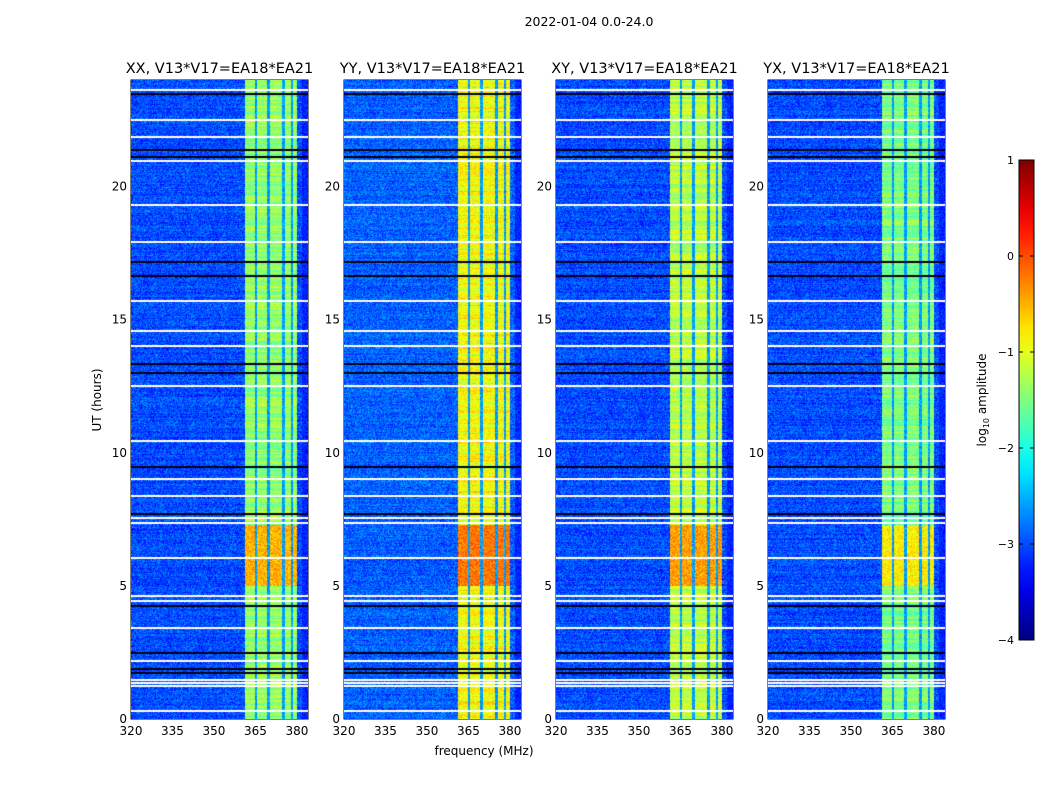 The image size is (1050, 800). Describe the element at coordinates (1006, 640) in the screenshot. I see `colorbar-tick-label: −4` at that location.